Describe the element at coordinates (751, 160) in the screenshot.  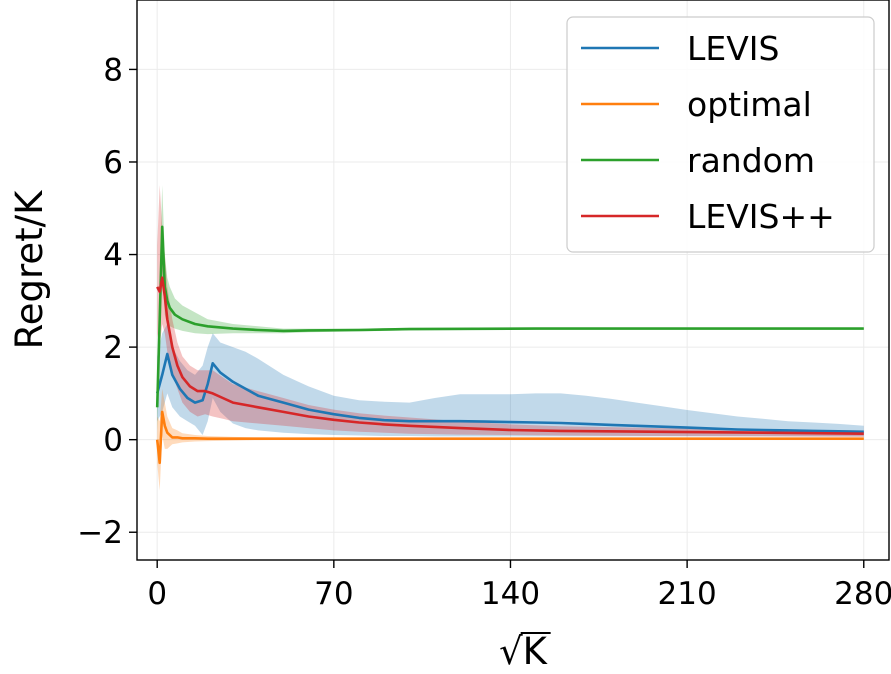
I see `legend-label-random: random` at that location.